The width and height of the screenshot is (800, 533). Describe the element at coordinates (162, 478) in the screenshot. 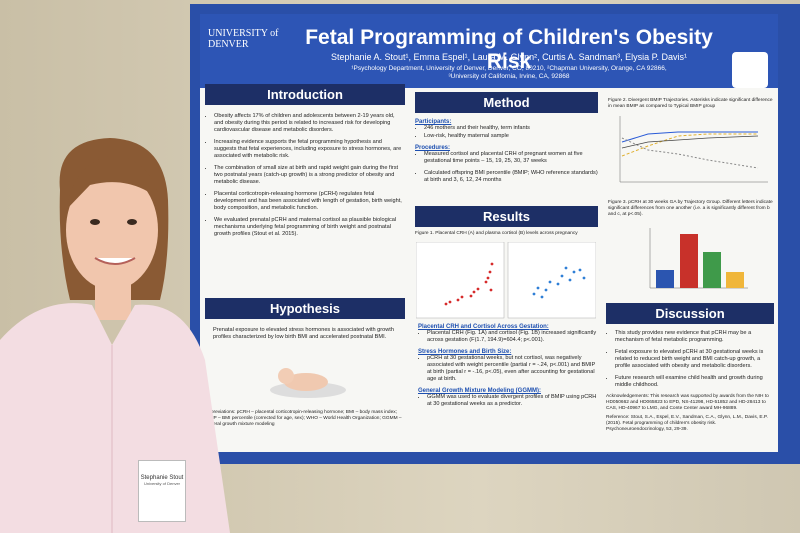

I see `badge-name: Stephanie Stout` at that location.